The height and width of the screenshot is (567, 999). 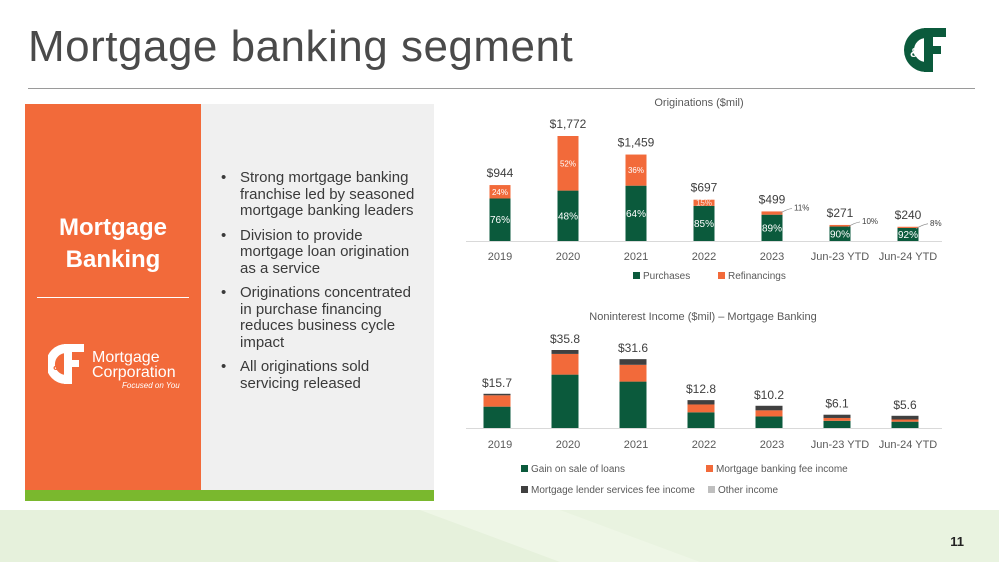 I want to click on chart1-refi-label: 8%, so click(x=936, y=223).